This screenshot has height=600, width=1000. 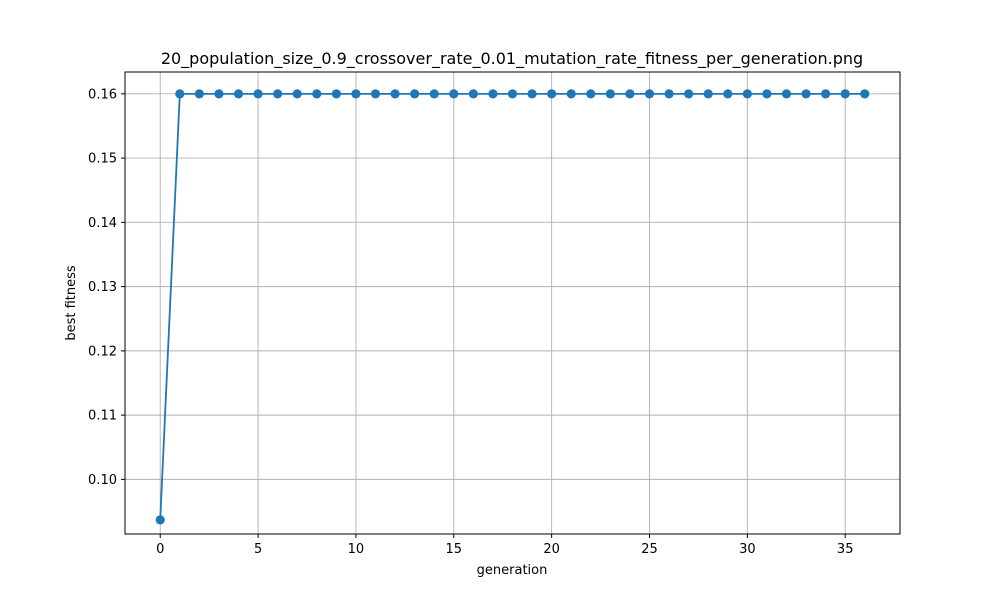 What do you see at coordinates (649, 549) in the screenshot?
I see `x-tick-label: 25` at bounding box center [649, 549].